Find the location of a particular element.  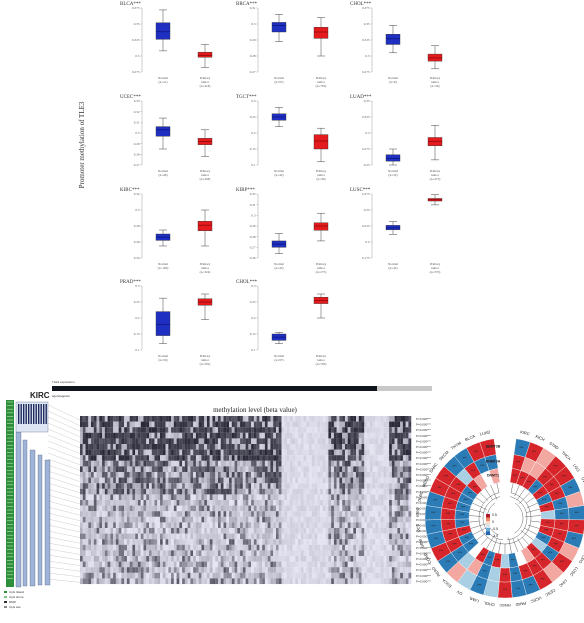

significance-mark: *** is located at coordinates (436, 539).